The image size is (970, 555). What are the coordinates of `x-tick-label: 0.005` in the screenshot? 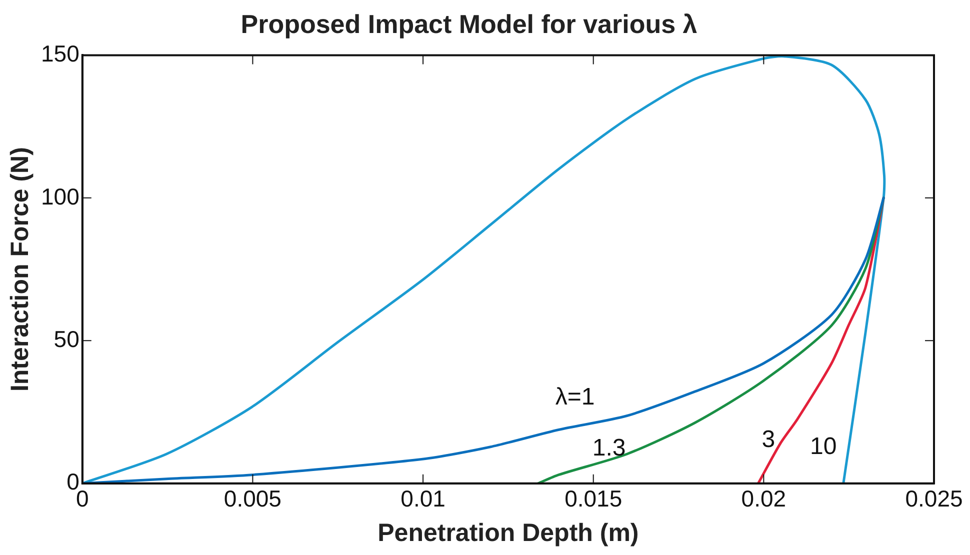 It's located at (253, 499).